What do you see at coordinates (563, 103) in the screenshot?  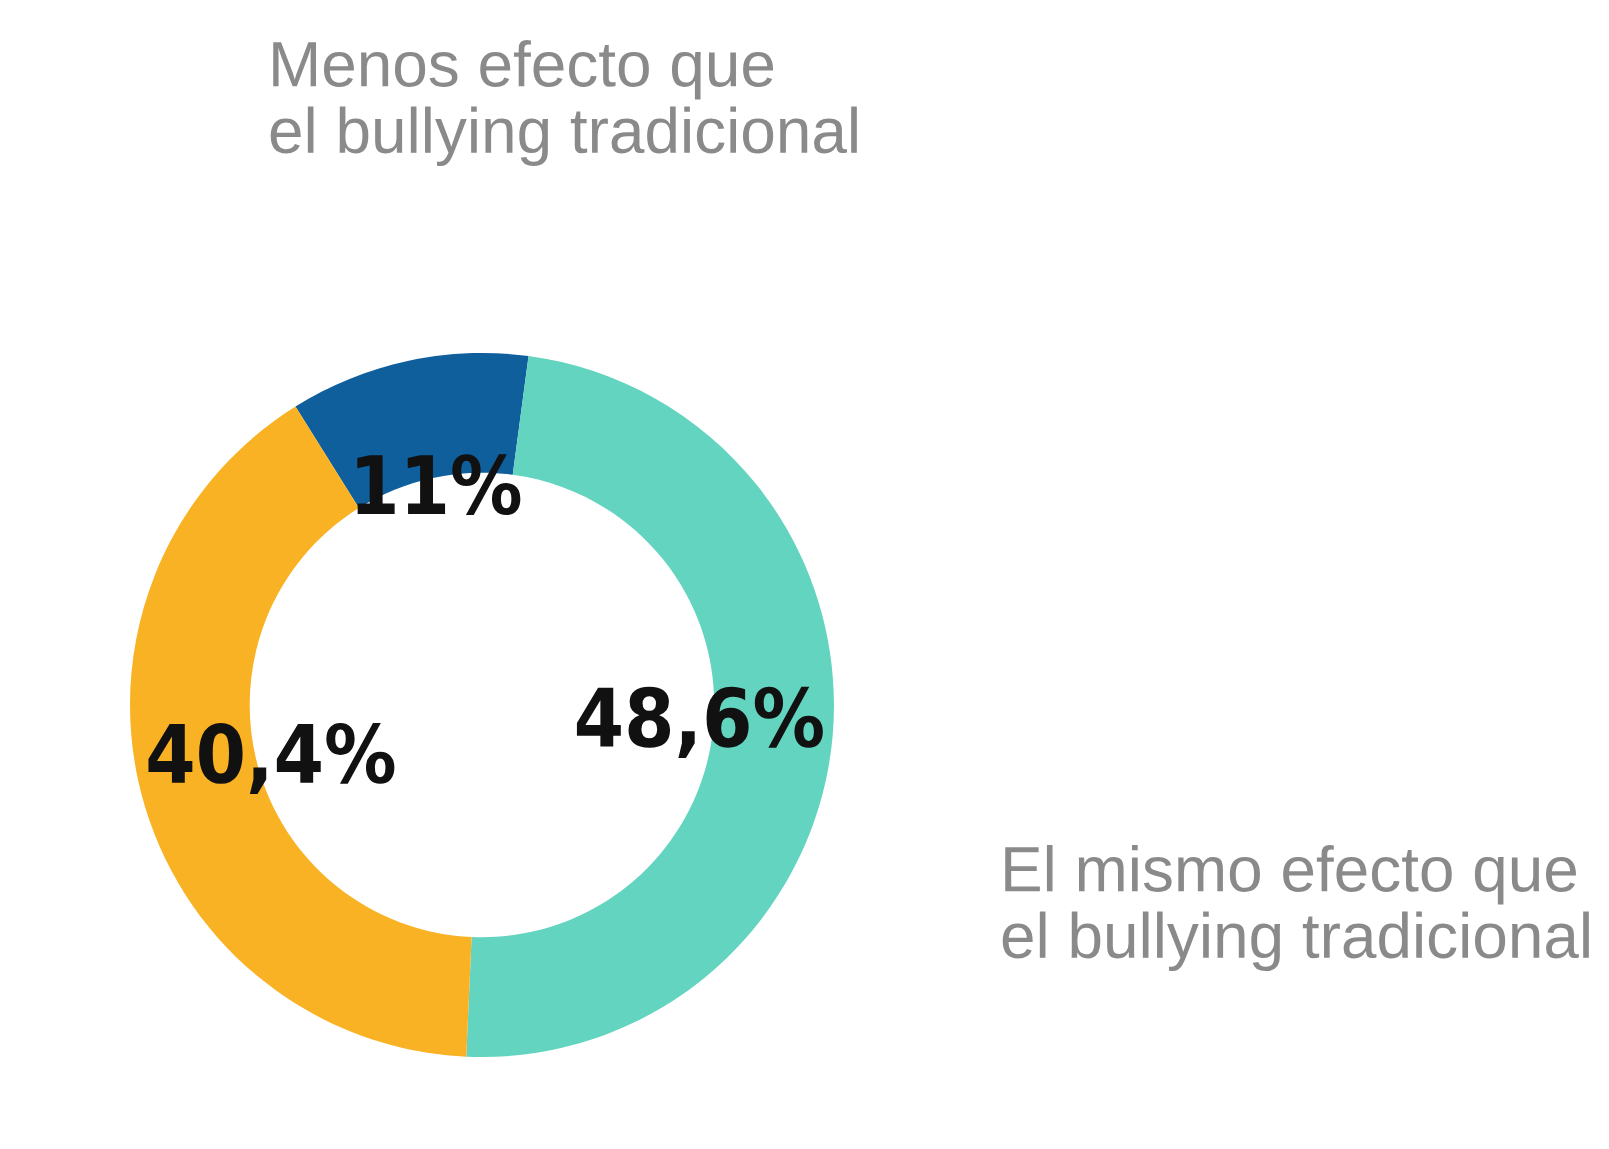 I see `slice-label: Menos efecto que el bullying tradicional` at bounding box center [563, 103].